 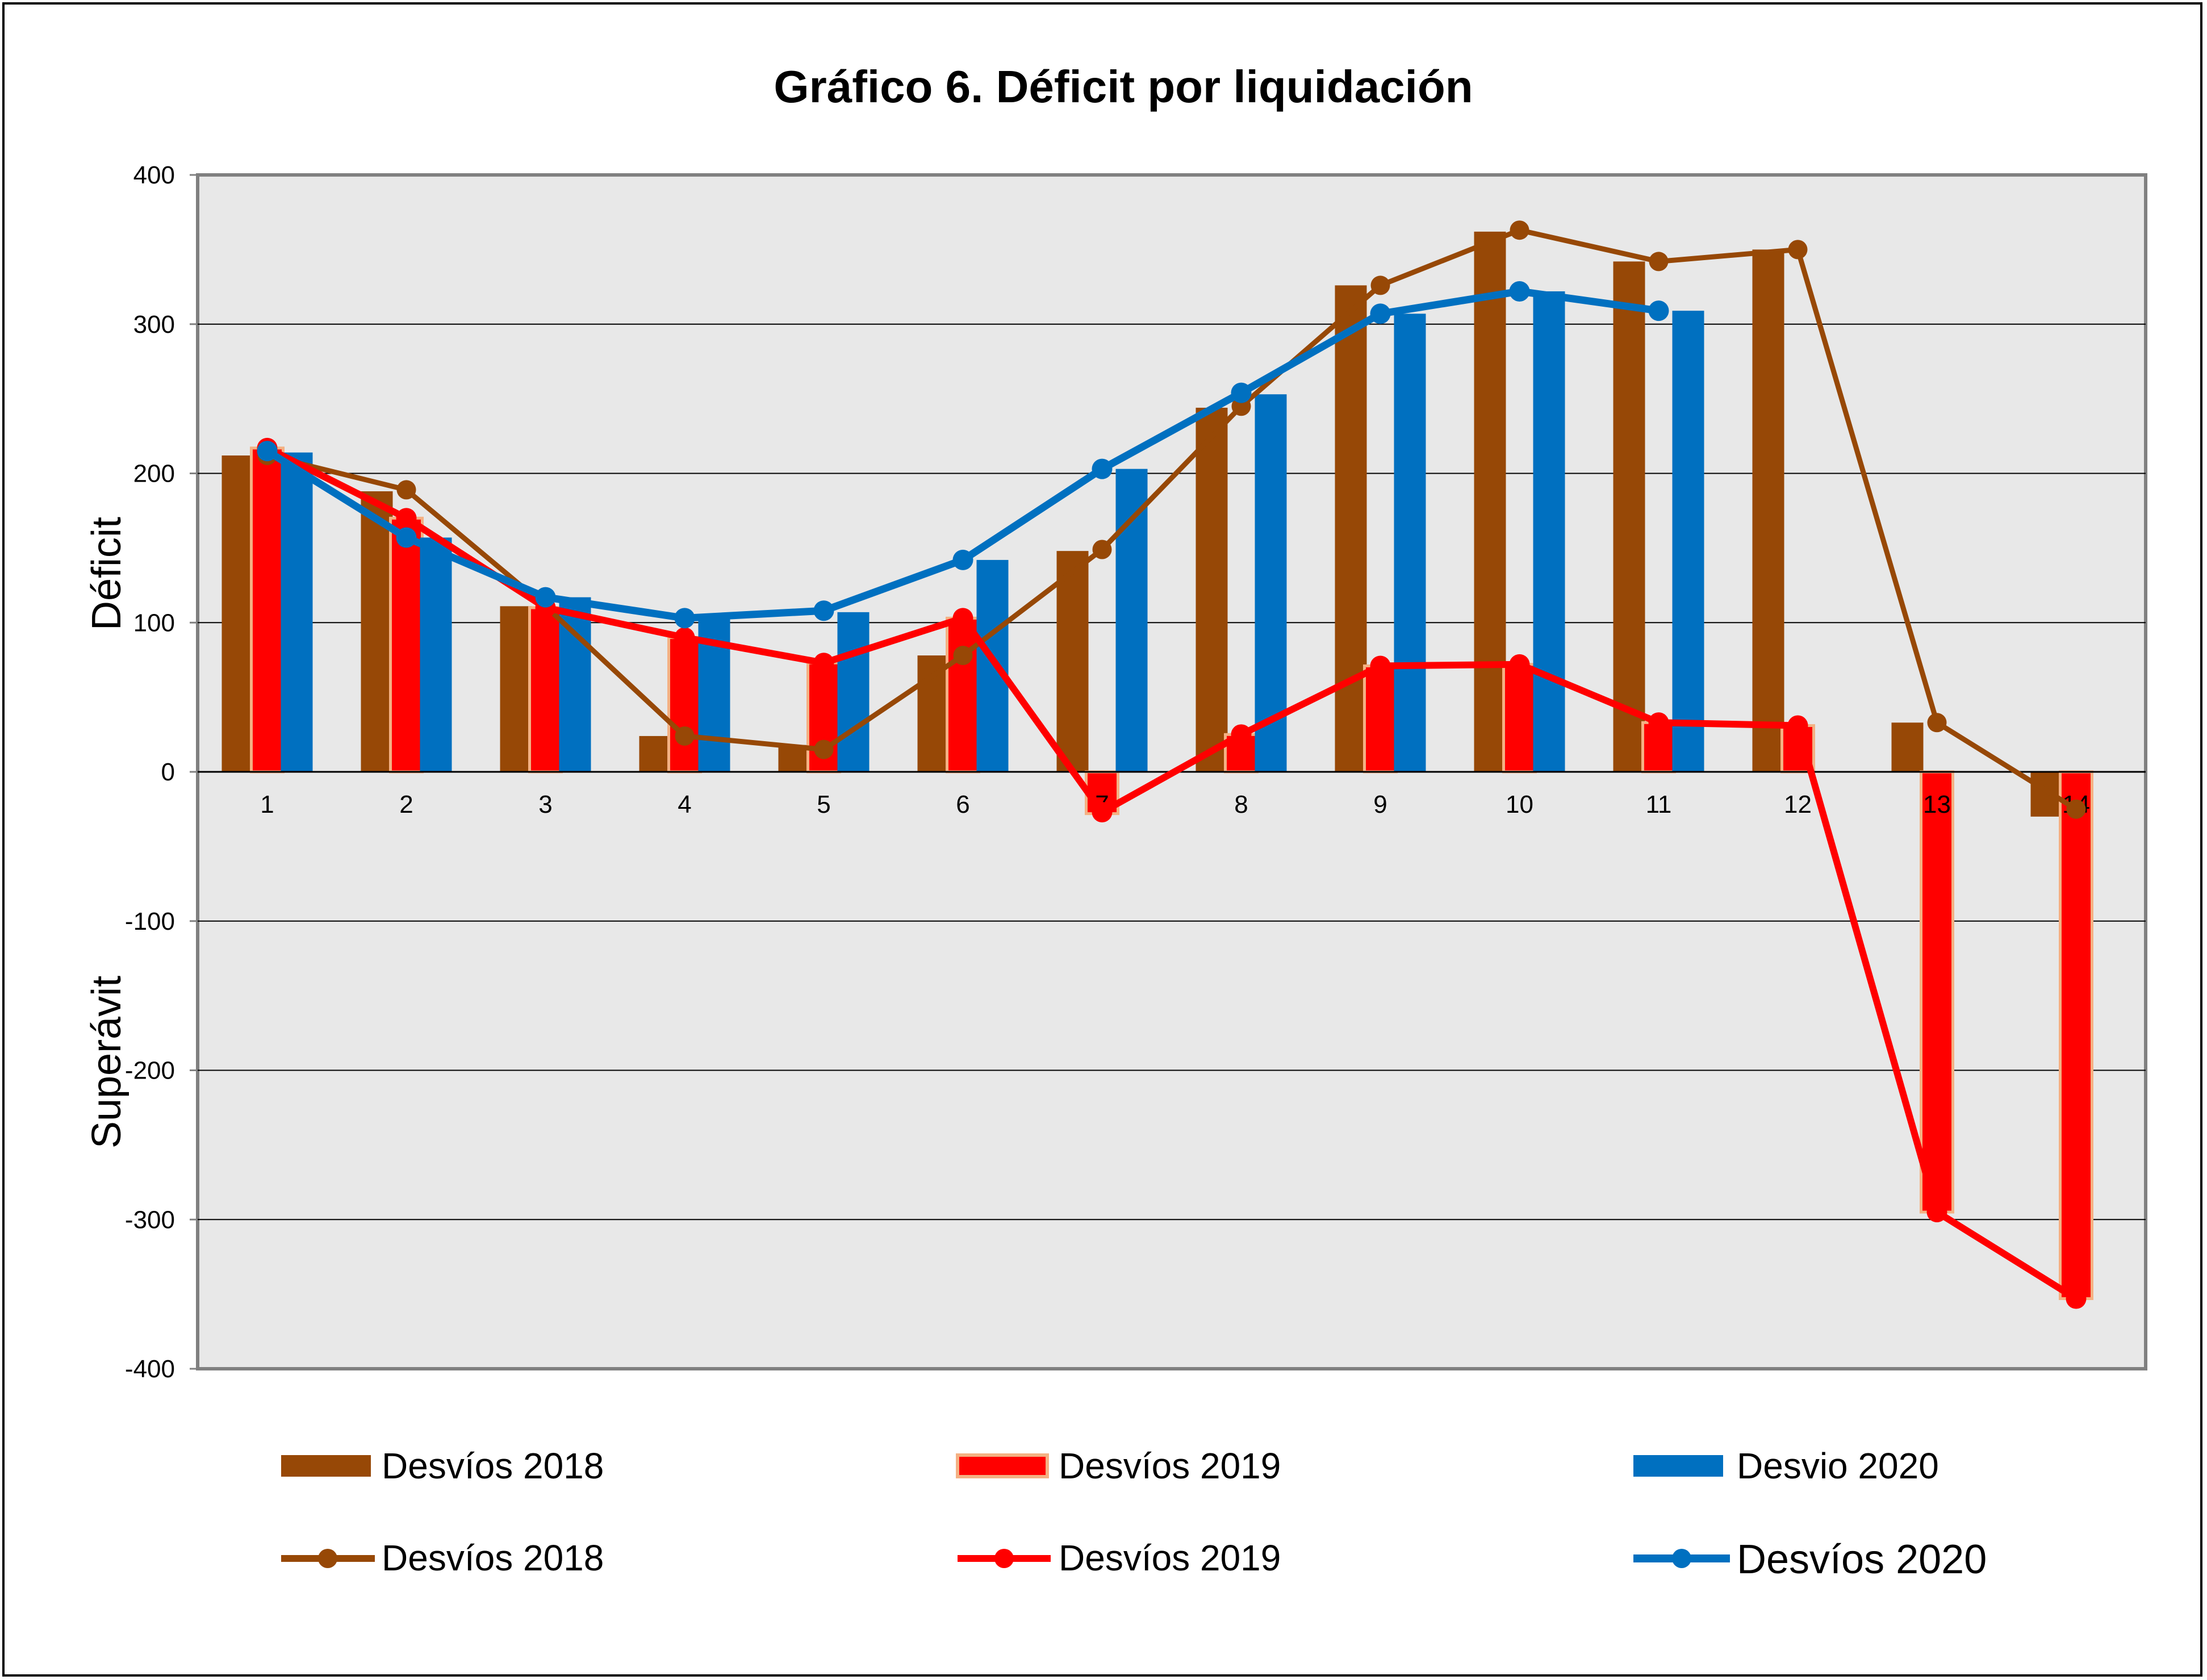 I want to click on legend-marker-line-2020, so click(x=1681, y=1558).